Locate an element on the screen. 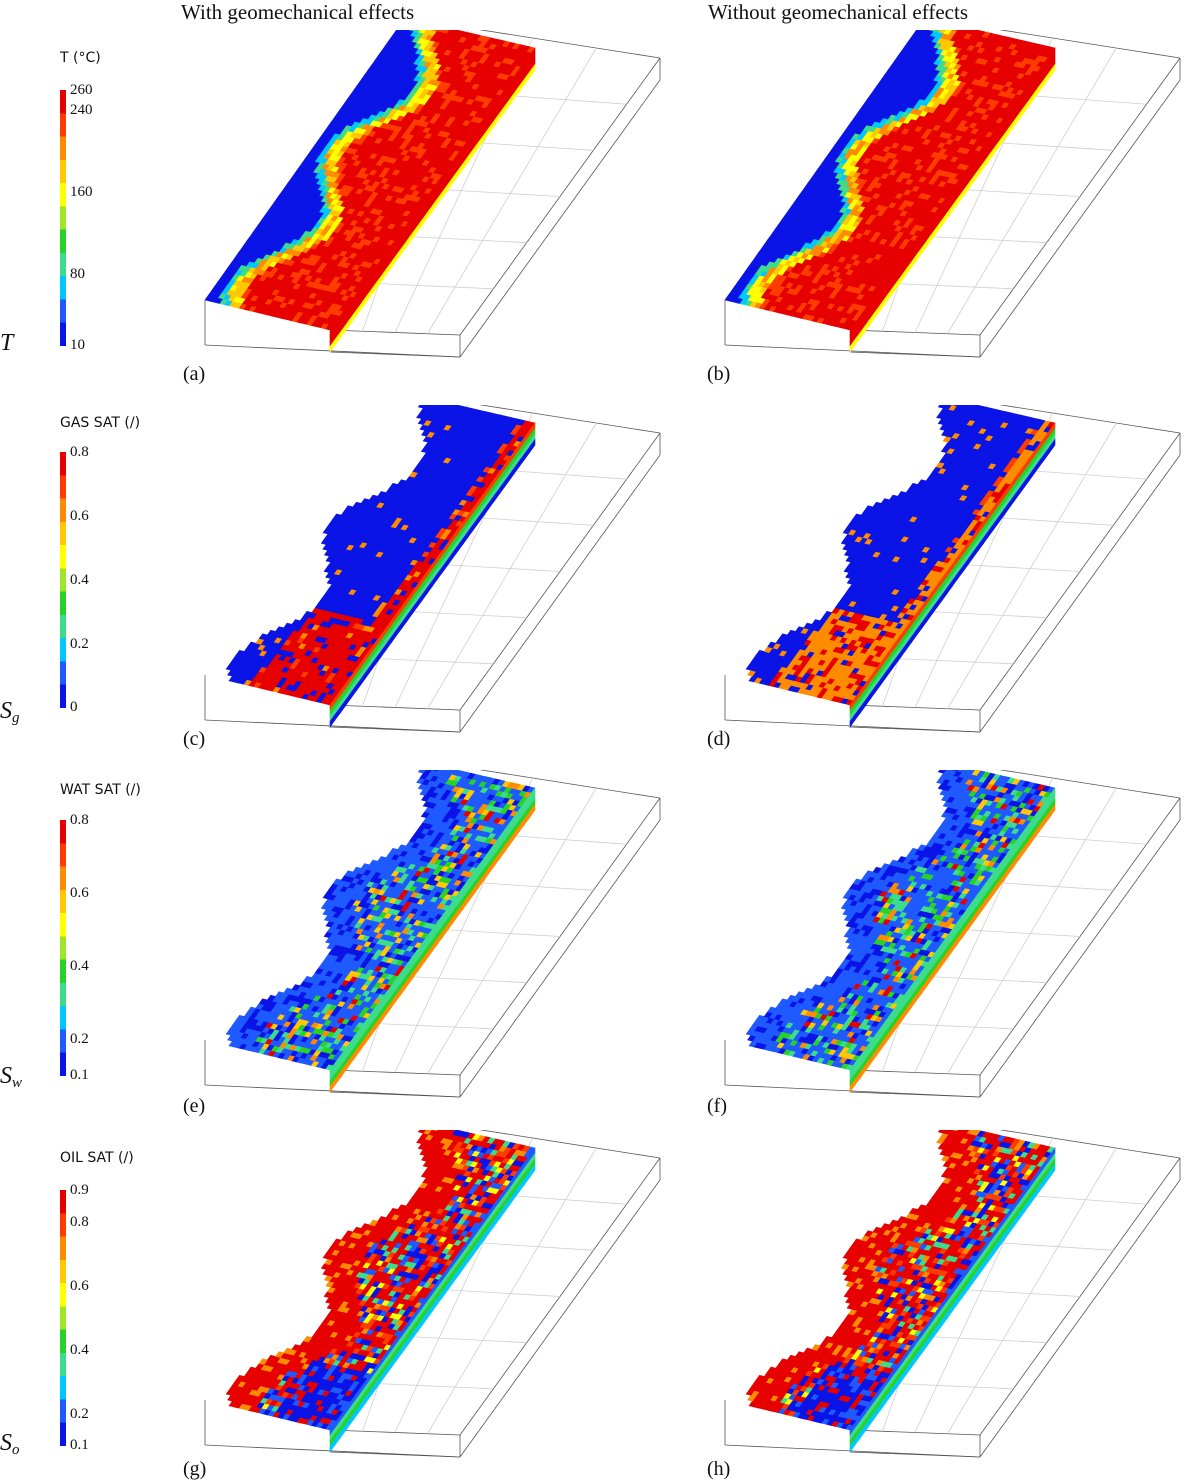 This screenshot has width=1200, height=1483. panel-c is located at coordinates (432, 569).